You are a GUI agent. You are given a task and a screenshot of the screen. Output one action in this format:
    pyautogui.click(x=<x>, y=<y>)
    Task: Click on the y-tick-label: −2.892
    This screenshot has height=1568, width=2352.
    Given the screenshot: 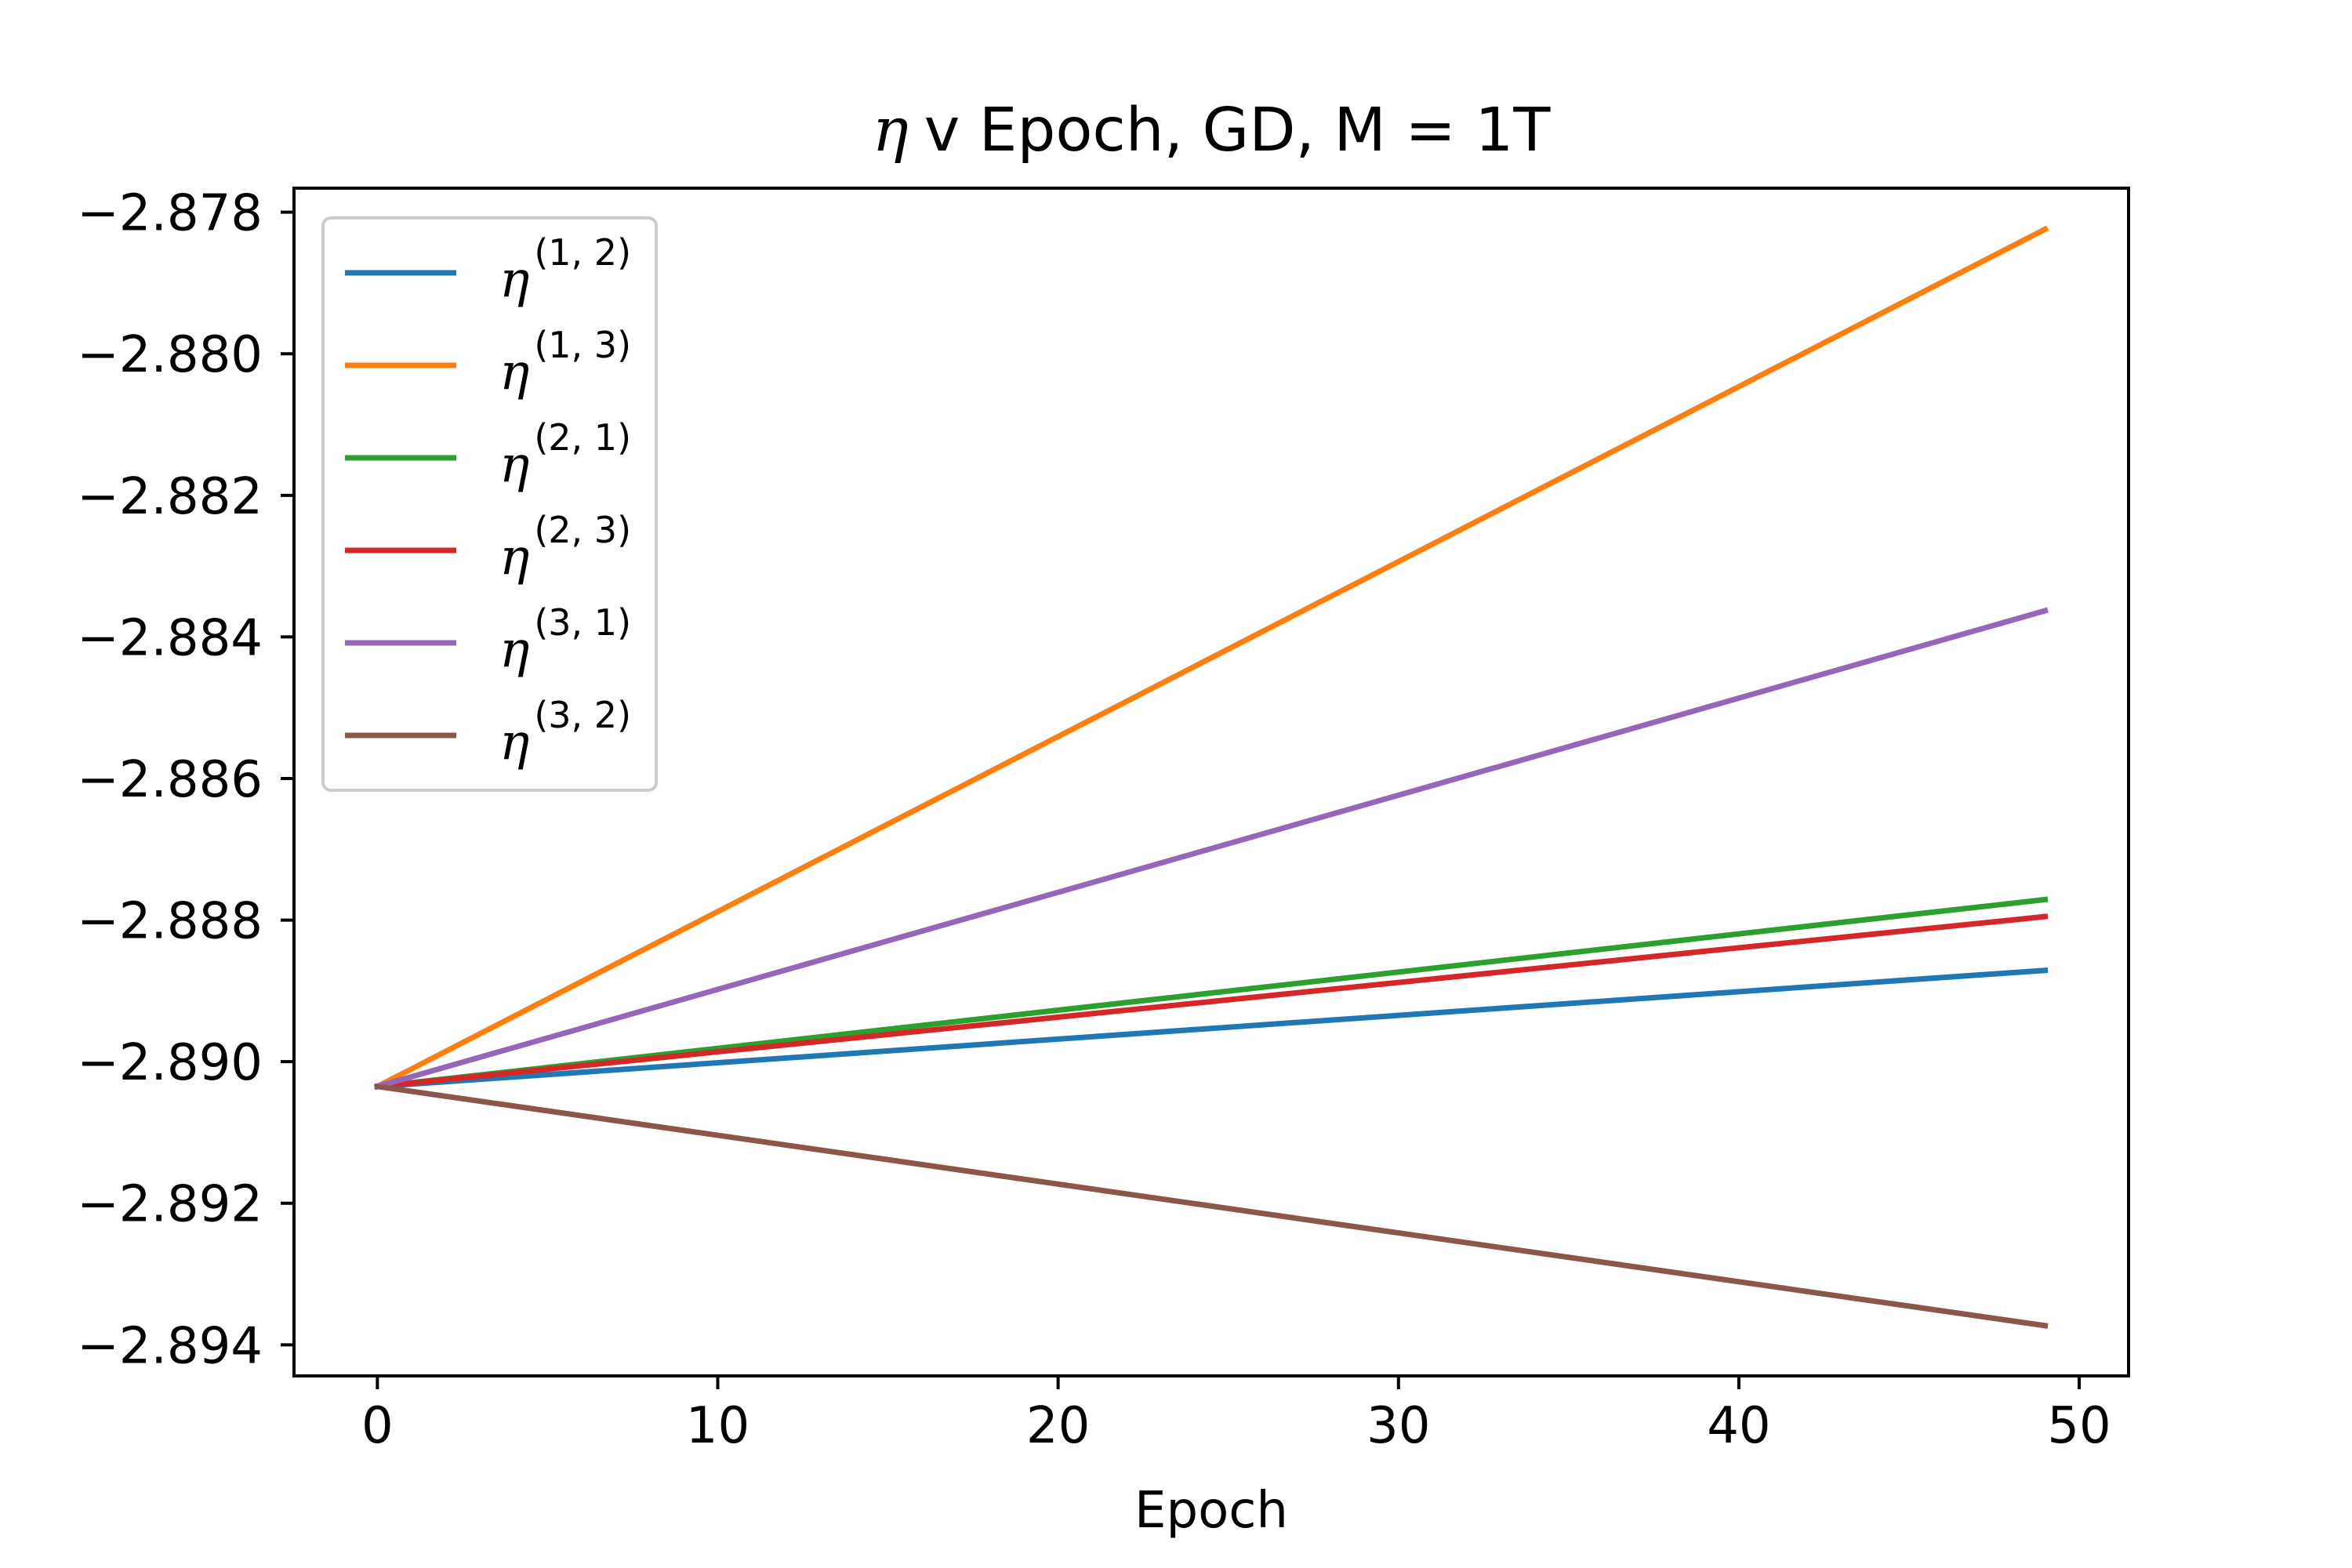 What is the action you would take?
    pyautogui.click(x=170, y=1205)
    